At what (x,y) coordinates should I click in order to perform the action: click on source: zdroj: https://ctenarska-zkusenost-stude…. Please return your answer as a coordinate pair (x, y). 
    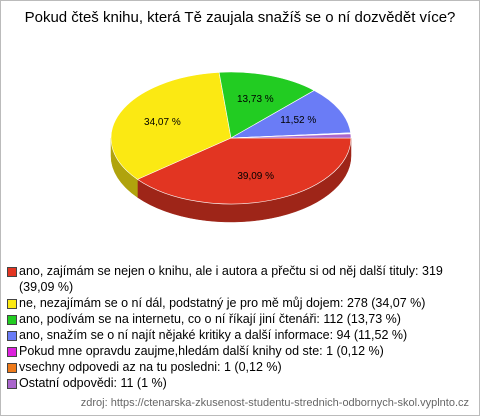
    Looking at the image, I should click on (274, 403).